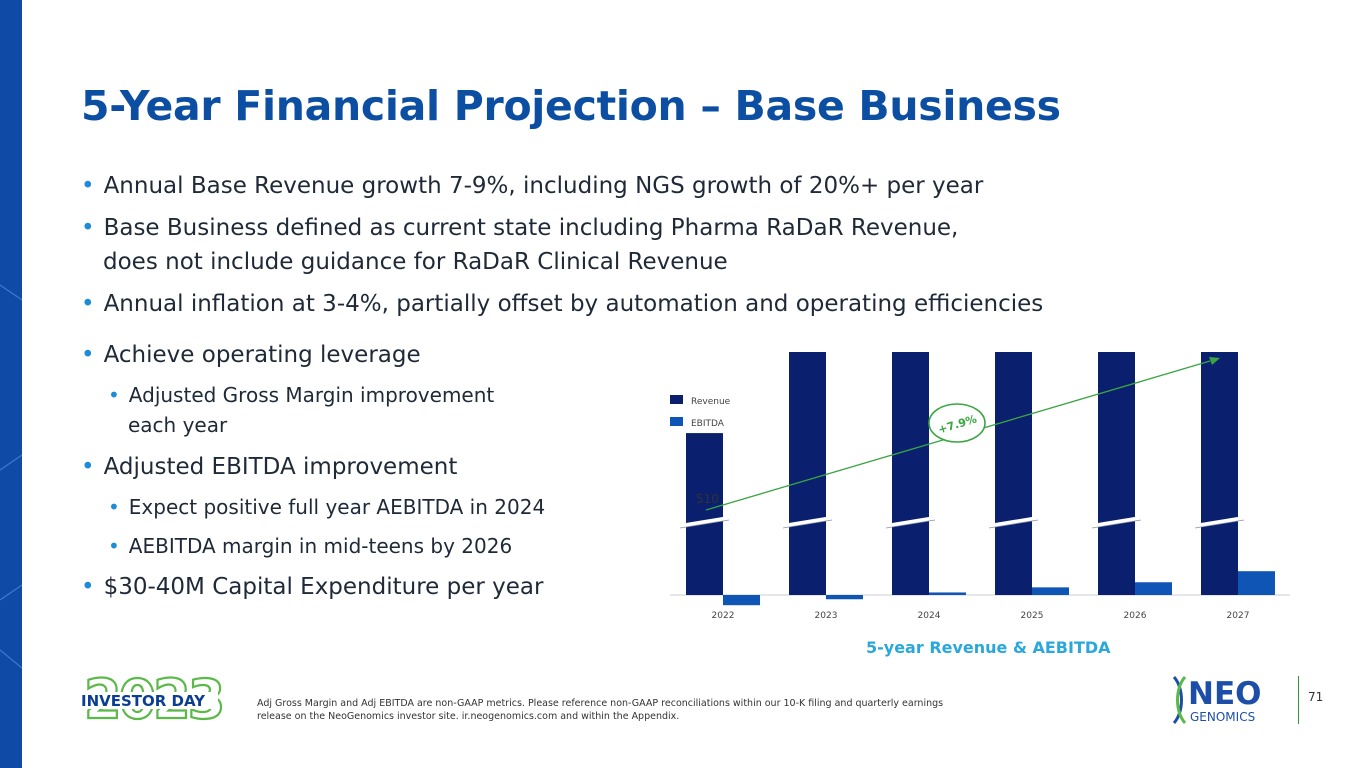  I want to click on logo-text-backdrop, so click(149, 700).